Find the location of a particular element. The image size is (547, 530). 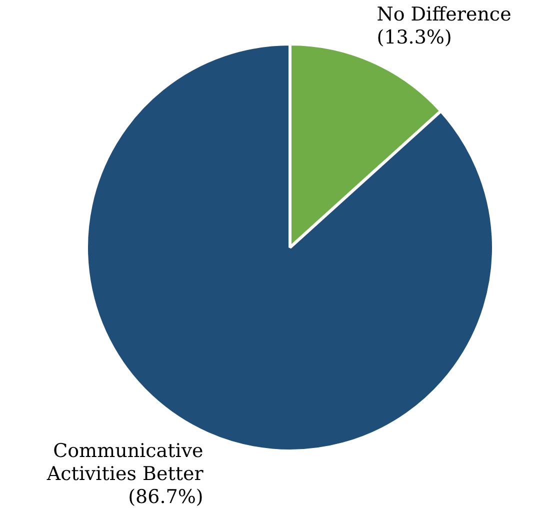

data-label: (86.7%) is located at coordinates (166, 497).